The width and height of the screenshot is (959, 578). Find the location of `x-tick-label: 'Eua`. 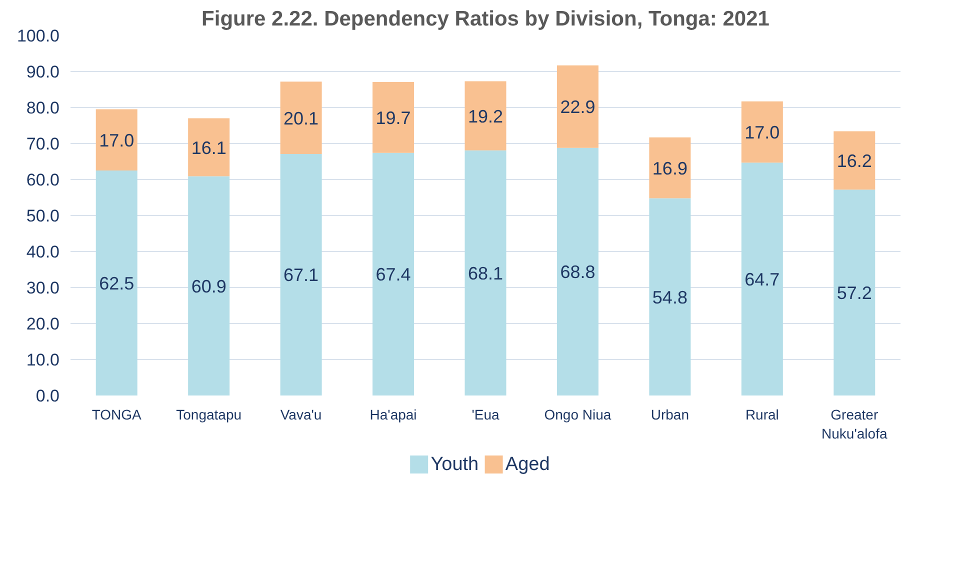

x-tick-label: 'Eua is located at coordinates (486, 414).